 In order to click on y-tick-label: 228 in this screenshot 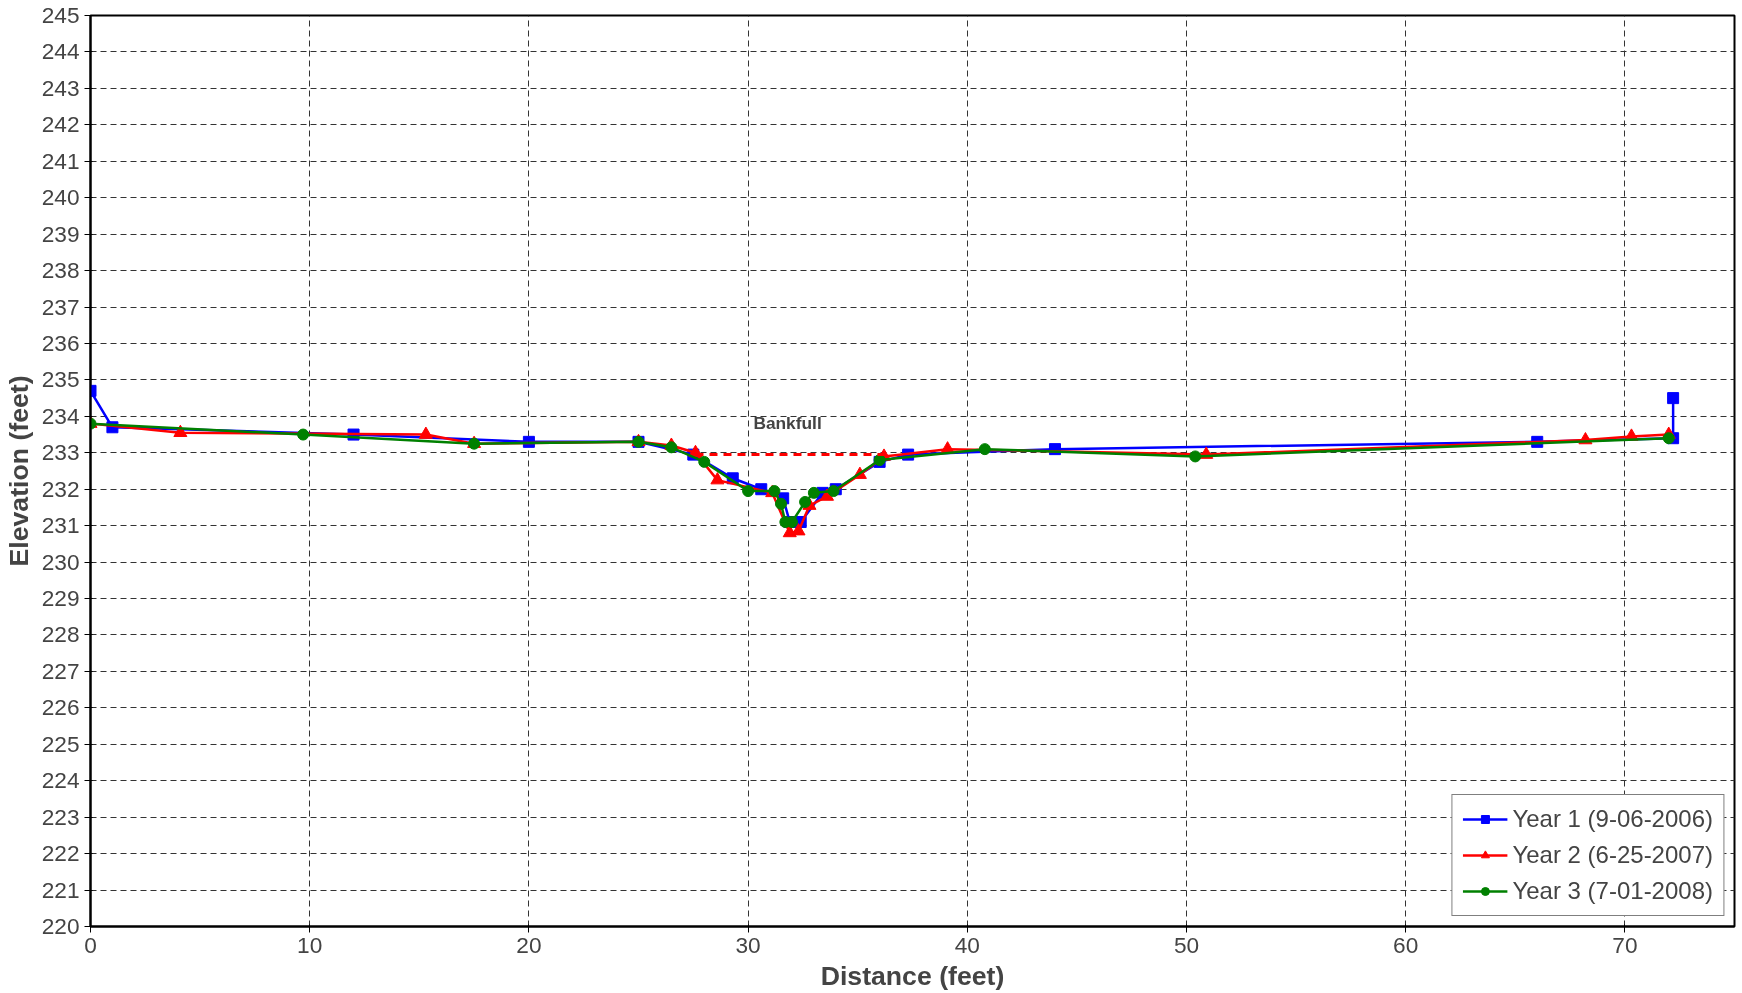, I will do `click(60, 634)`.